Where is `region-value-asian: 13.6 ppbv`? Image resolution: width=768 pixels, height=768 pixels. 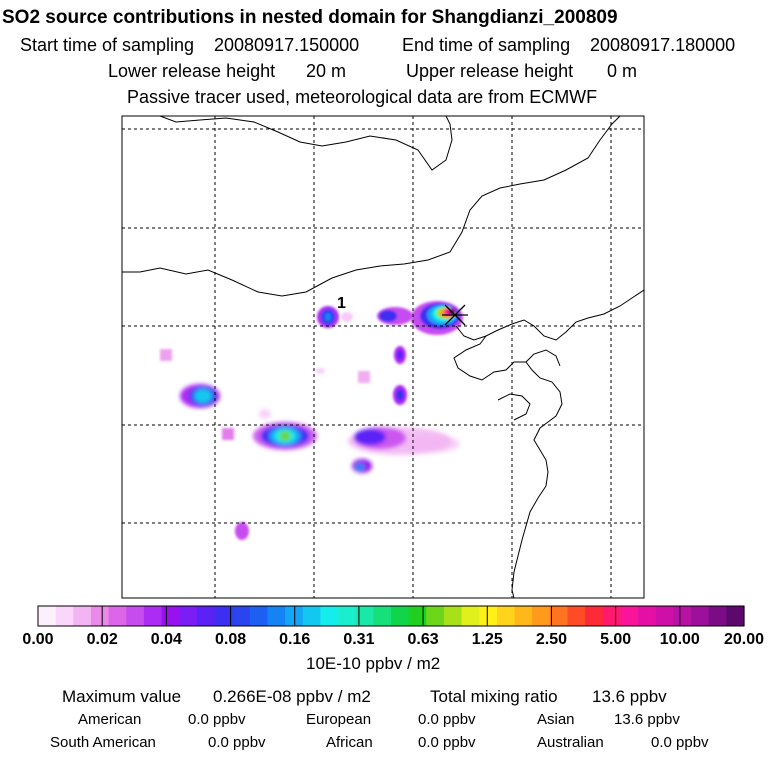
region-value-asian: 13.6 ppbv is located at coordinates (647, 719).